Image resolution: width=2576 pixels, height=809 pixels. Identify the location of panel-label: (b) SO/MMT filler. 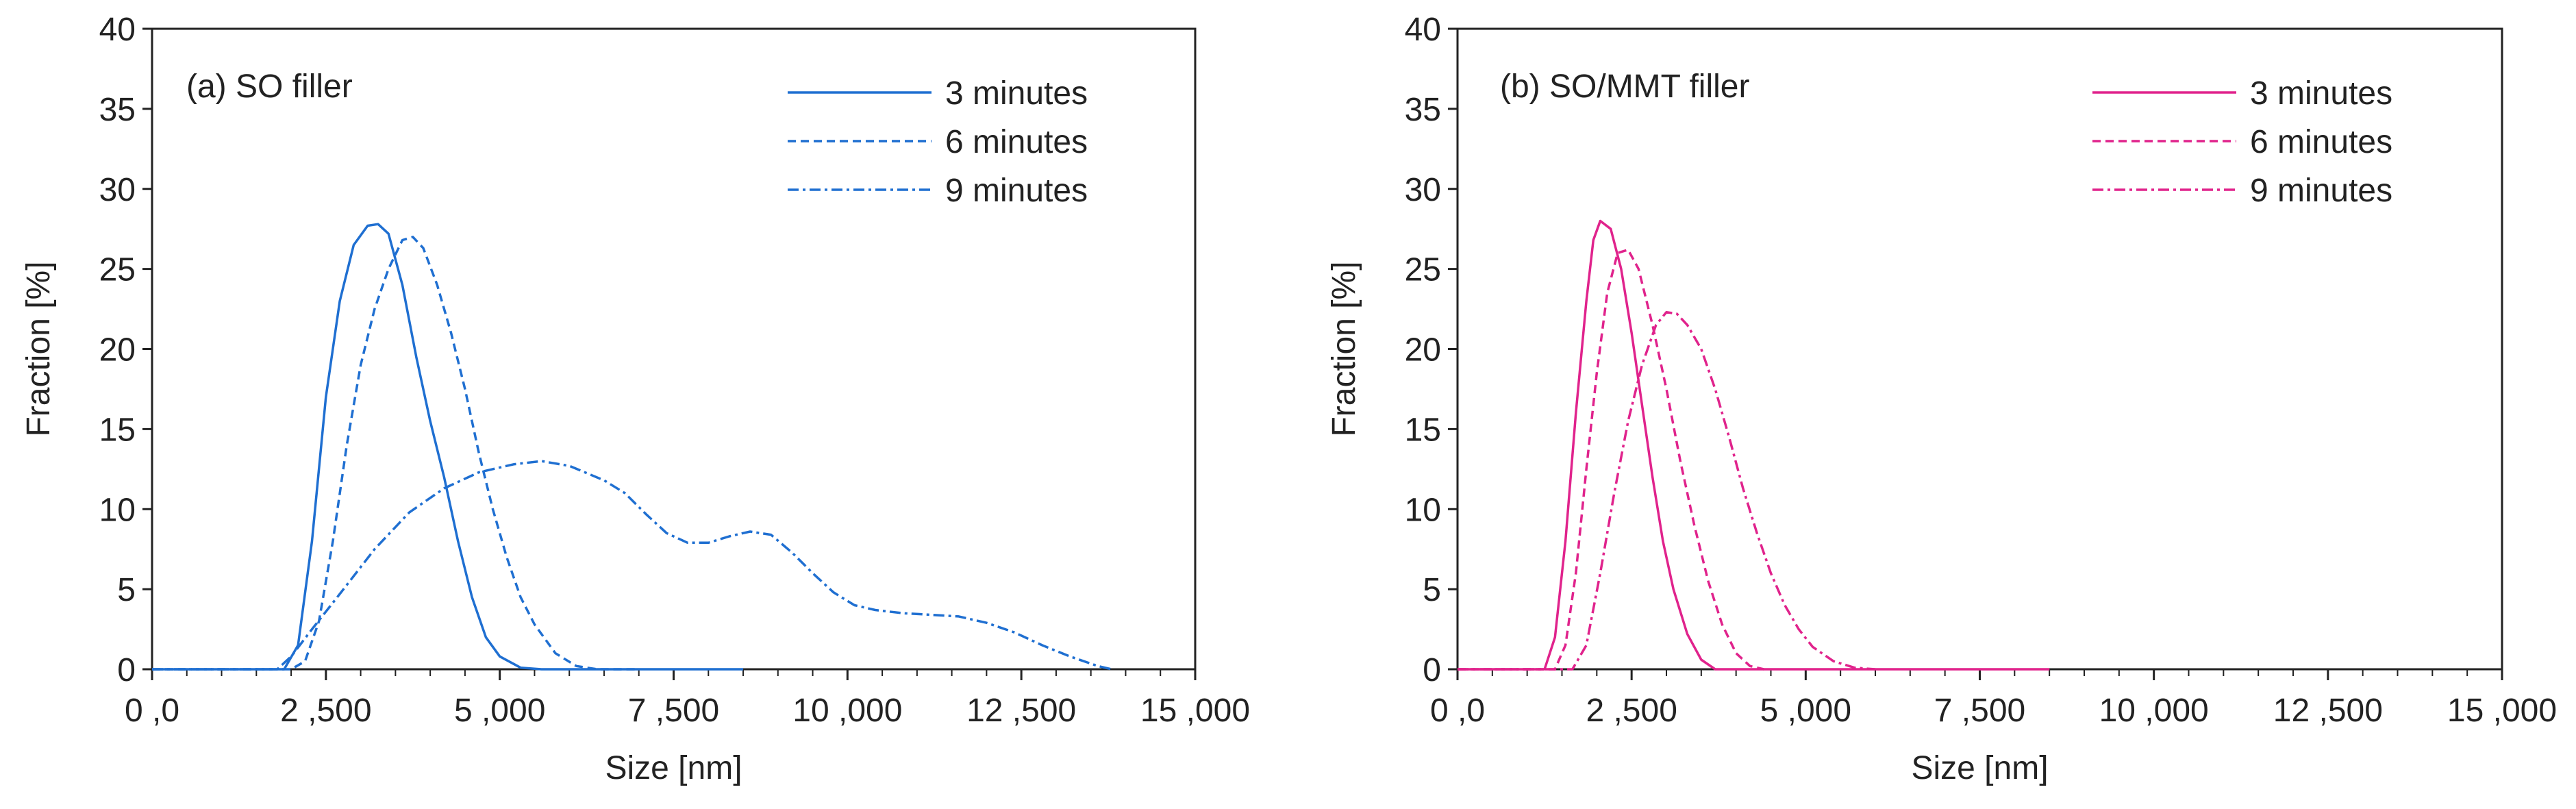
(1624, 87).